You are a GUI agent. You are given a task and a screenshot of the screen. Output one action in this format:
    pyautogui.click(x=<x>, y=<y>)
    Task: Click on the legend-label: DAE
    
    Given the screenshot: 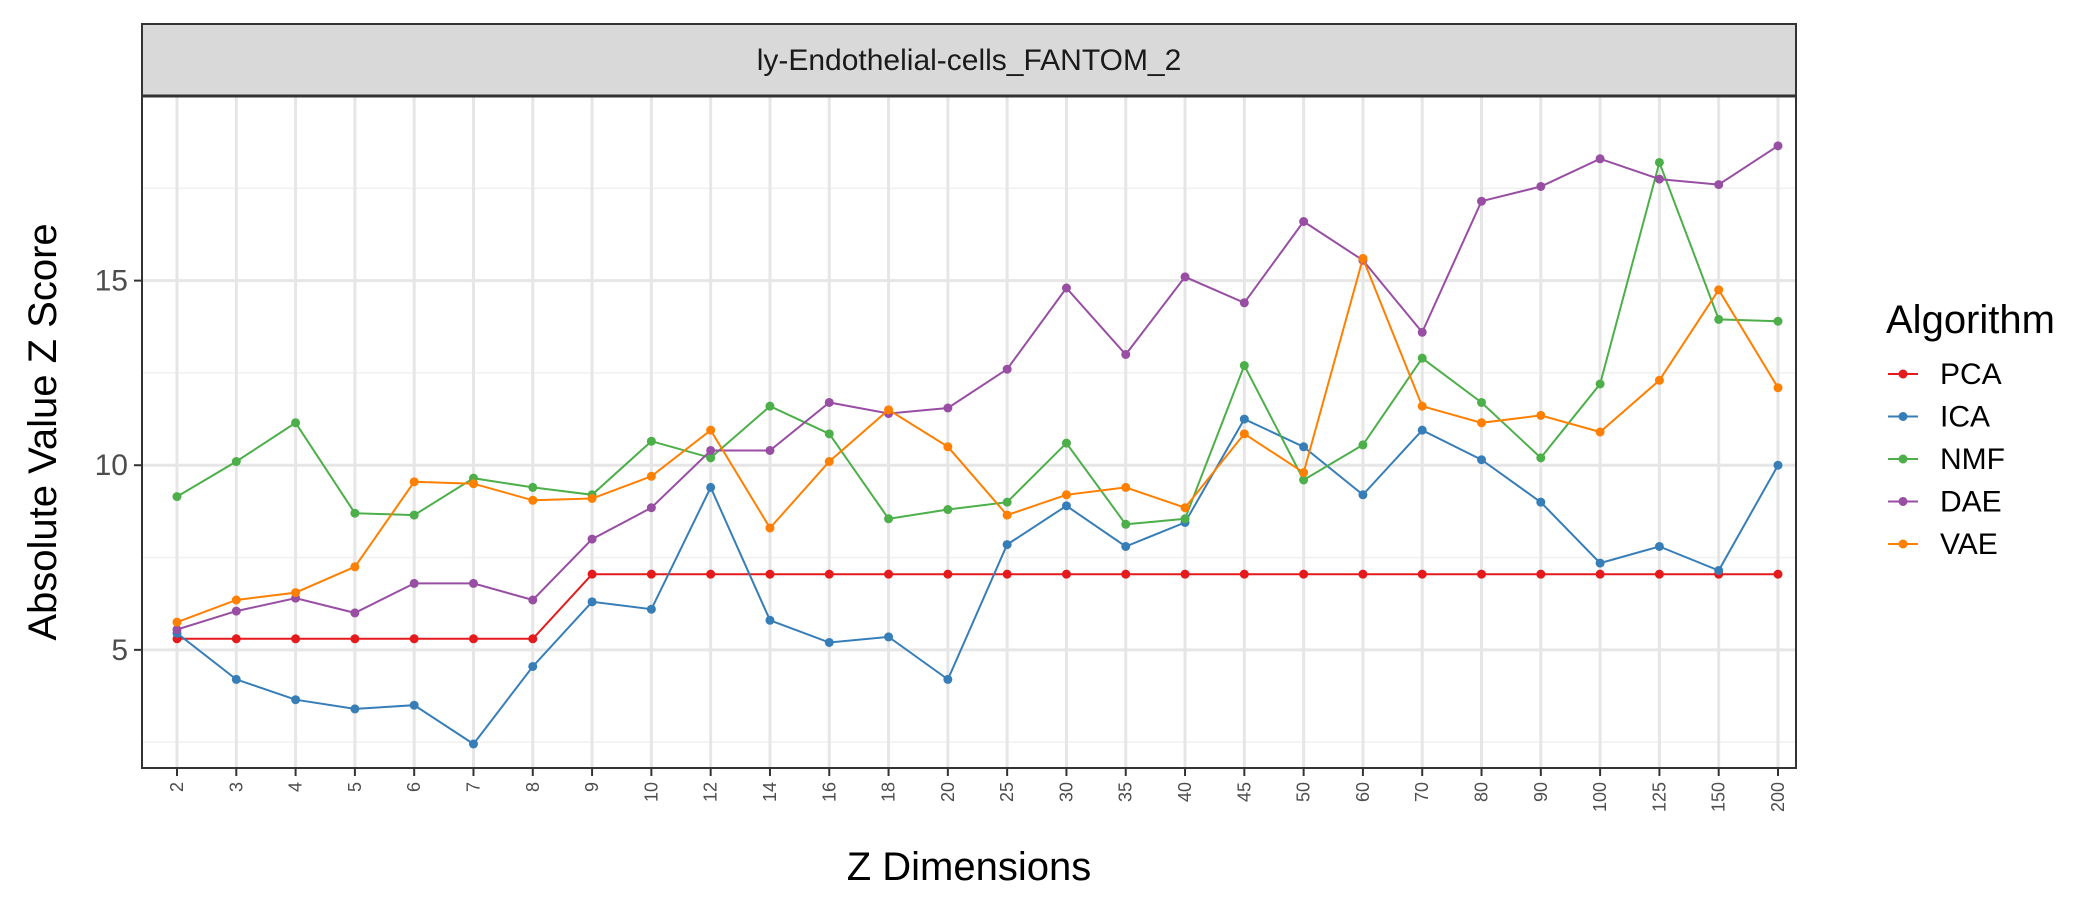 What is the action you would take?
    pyautogui.click(x=1971, y=502)
    